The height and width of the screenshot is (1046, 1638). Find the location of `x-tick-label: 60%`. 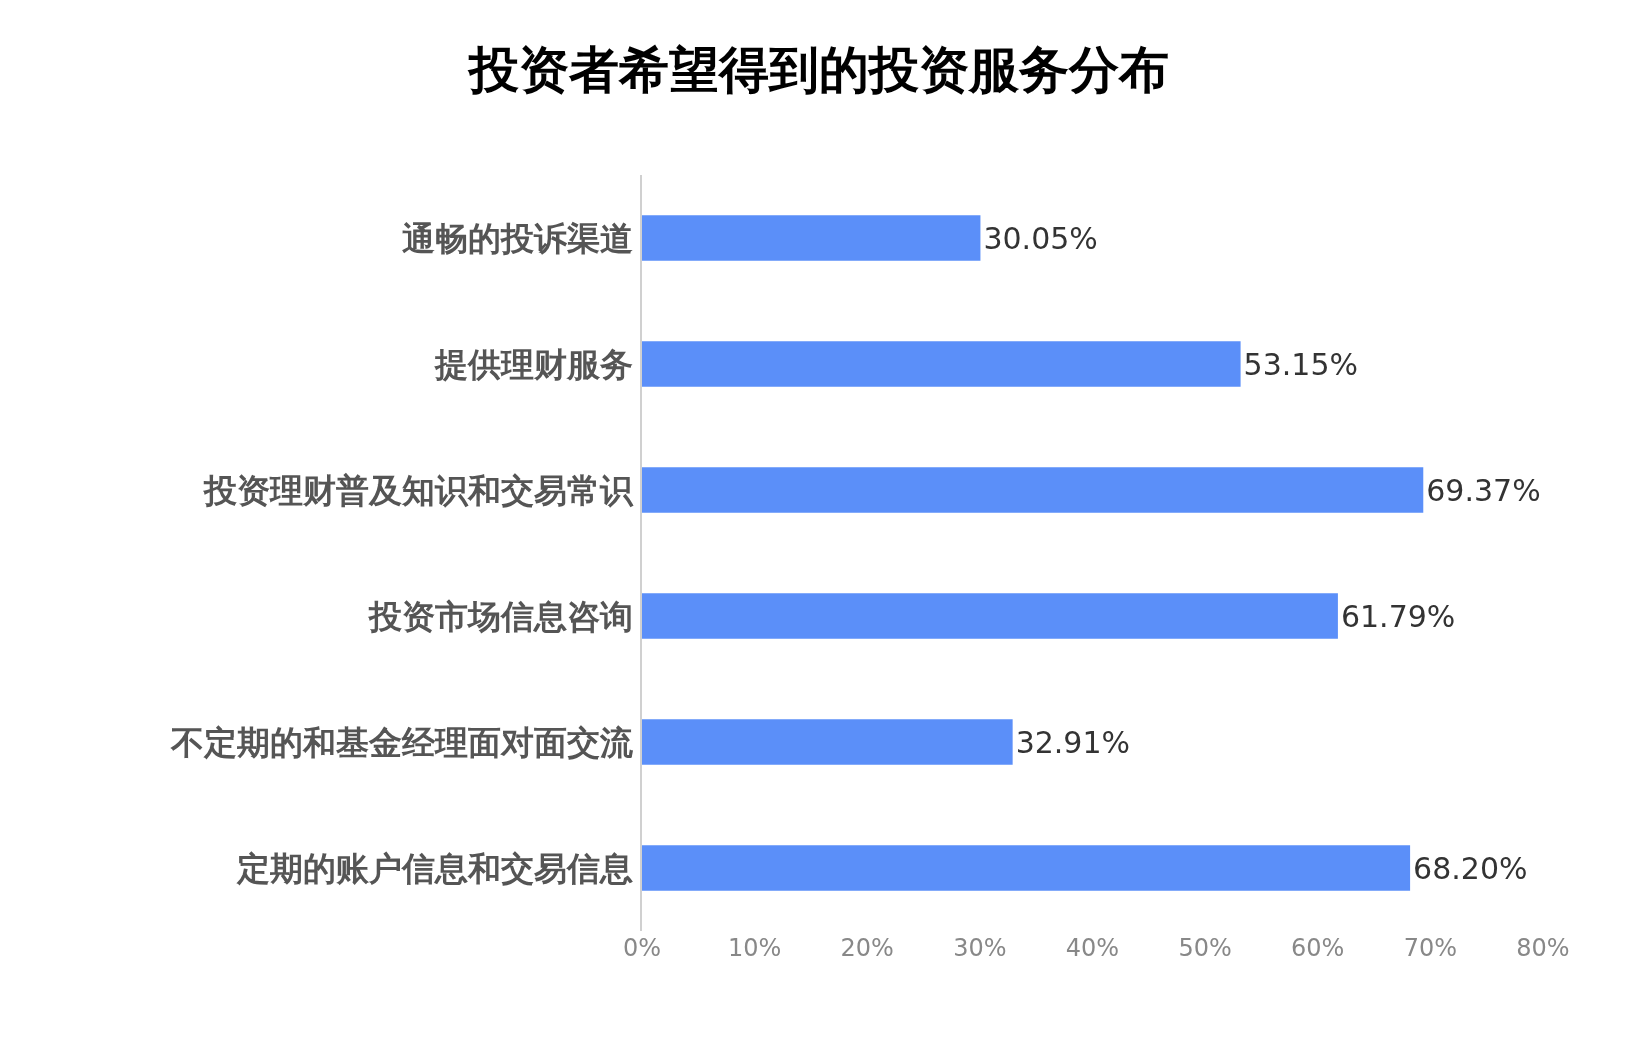

x-tick-label: 60% is located at coordinates (1318, 948).